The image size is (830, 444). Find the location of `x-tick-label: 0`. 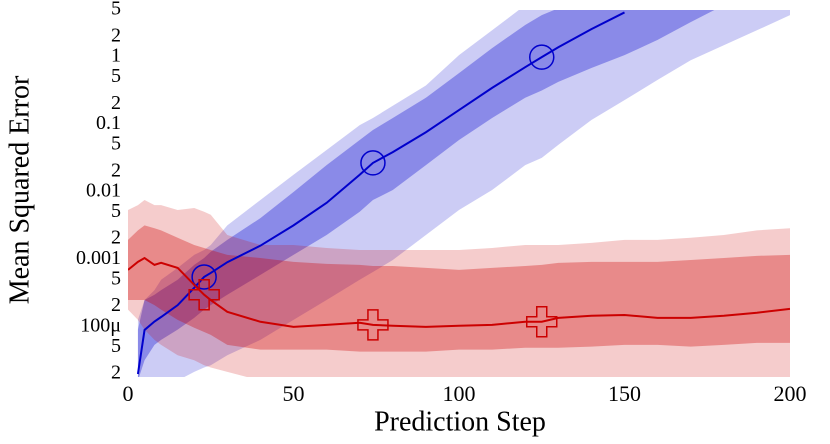

x-tick-label: 0 is located at coordinates (128, 393).